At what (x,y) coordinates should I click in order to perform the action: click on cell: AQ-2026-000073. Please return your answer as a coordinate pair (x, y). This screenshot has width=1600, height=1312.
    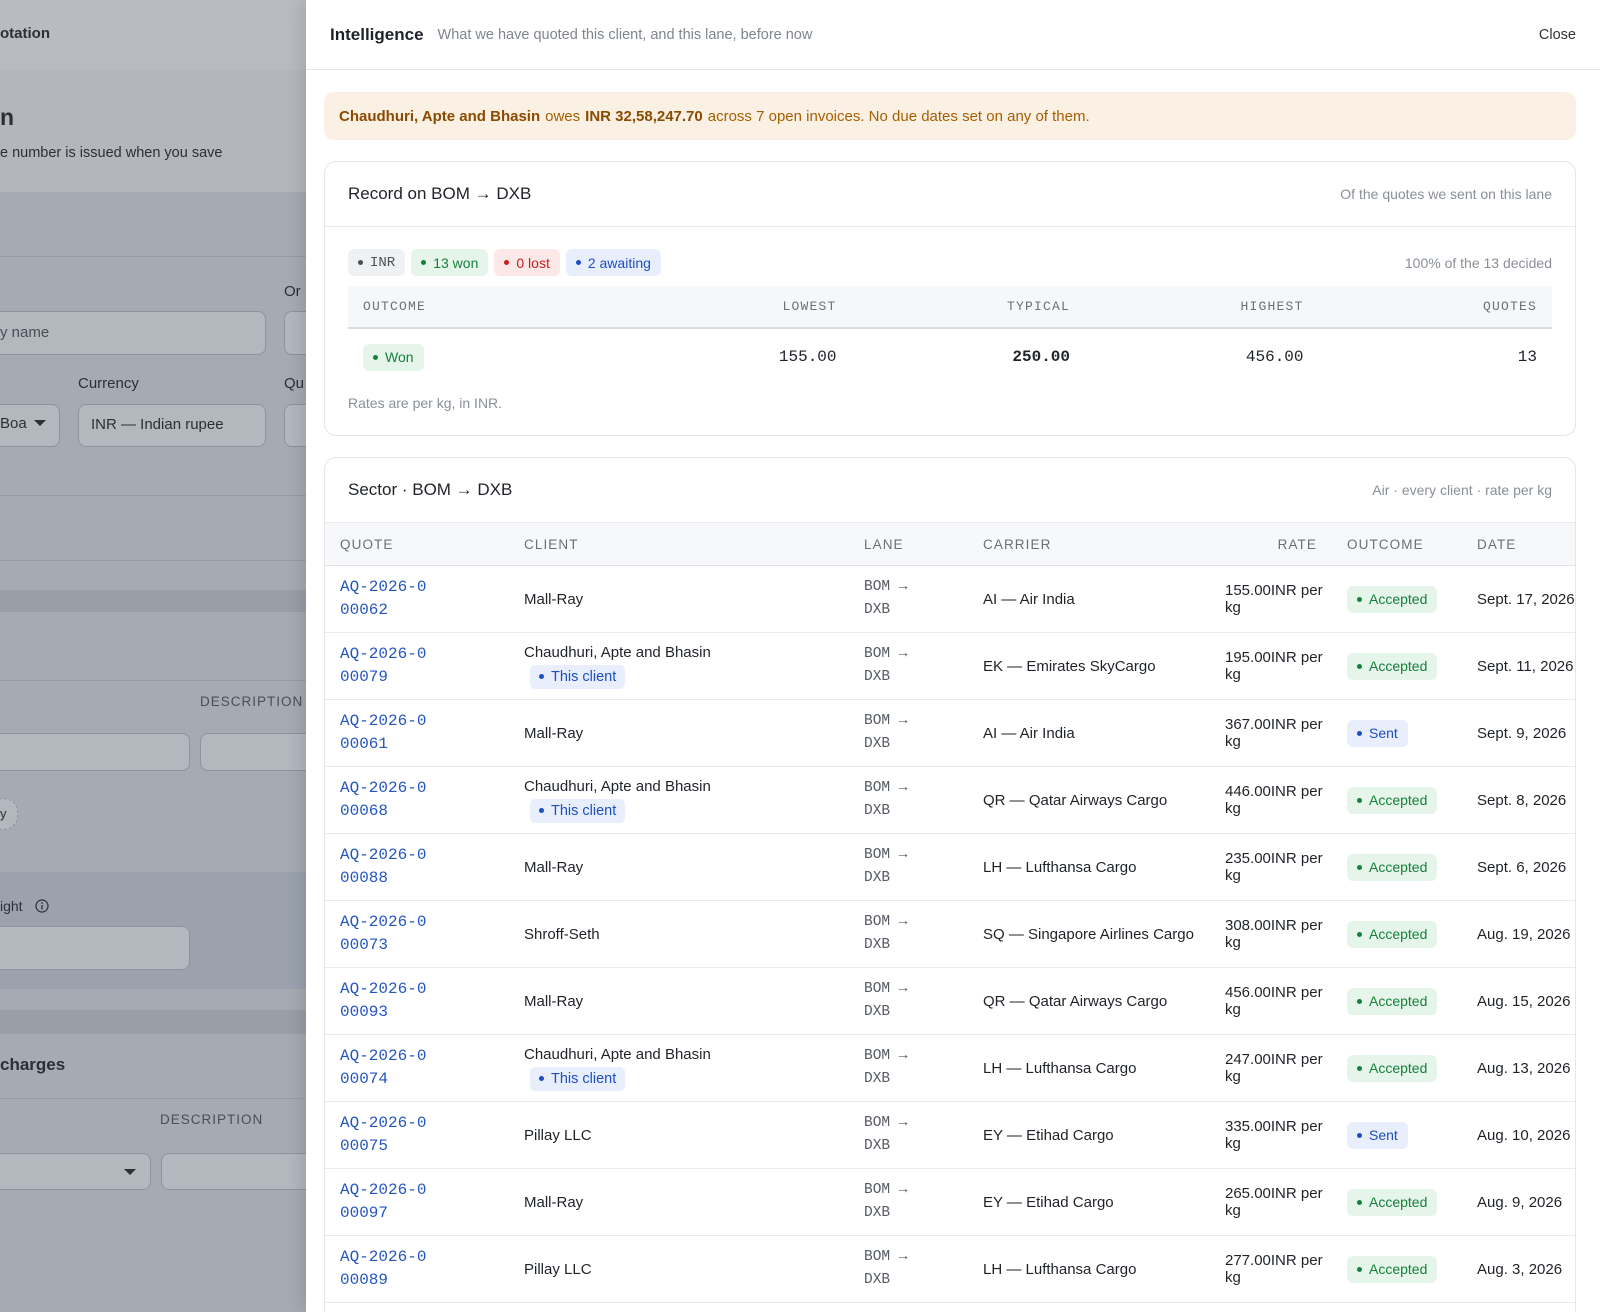
    Looking at the image, I should click on (417, 934).